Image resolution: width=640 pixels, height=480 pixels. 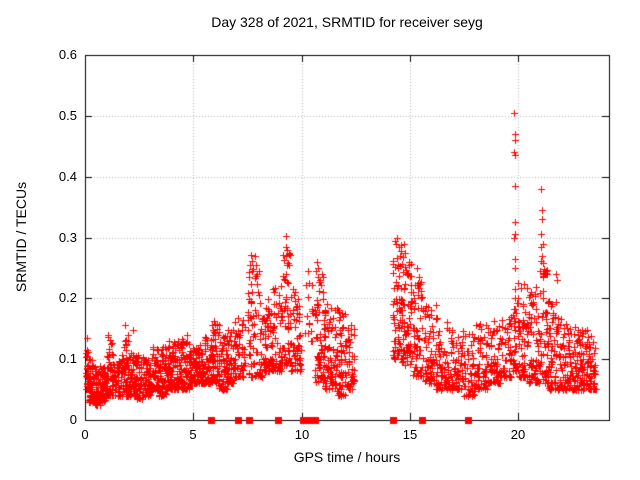 I want to click on x-axis-label: GPS time / hours, so click(x=347, y=457).